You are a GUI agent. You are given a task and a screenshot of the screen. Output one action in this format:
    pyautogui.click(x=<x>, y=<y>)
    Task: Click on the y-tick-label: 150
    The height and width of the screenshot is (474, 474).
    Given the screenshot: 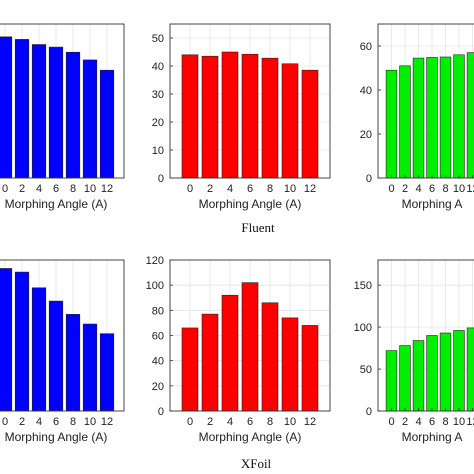 What is the action you would take?
    pyautogui.click(x=363, y=286)
    